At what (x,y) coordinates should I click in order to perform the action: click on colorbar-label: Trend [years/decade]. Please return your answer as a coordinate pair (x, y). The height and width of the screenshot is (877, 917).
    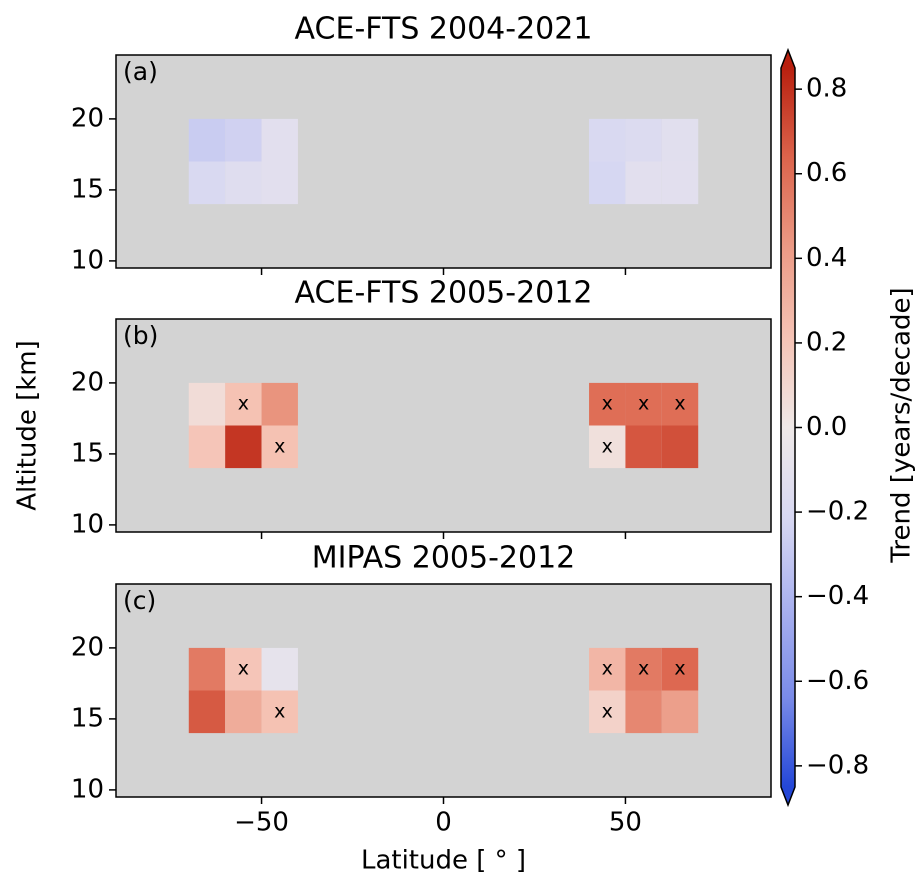
    Looking at the image, I should click on (902, 425).